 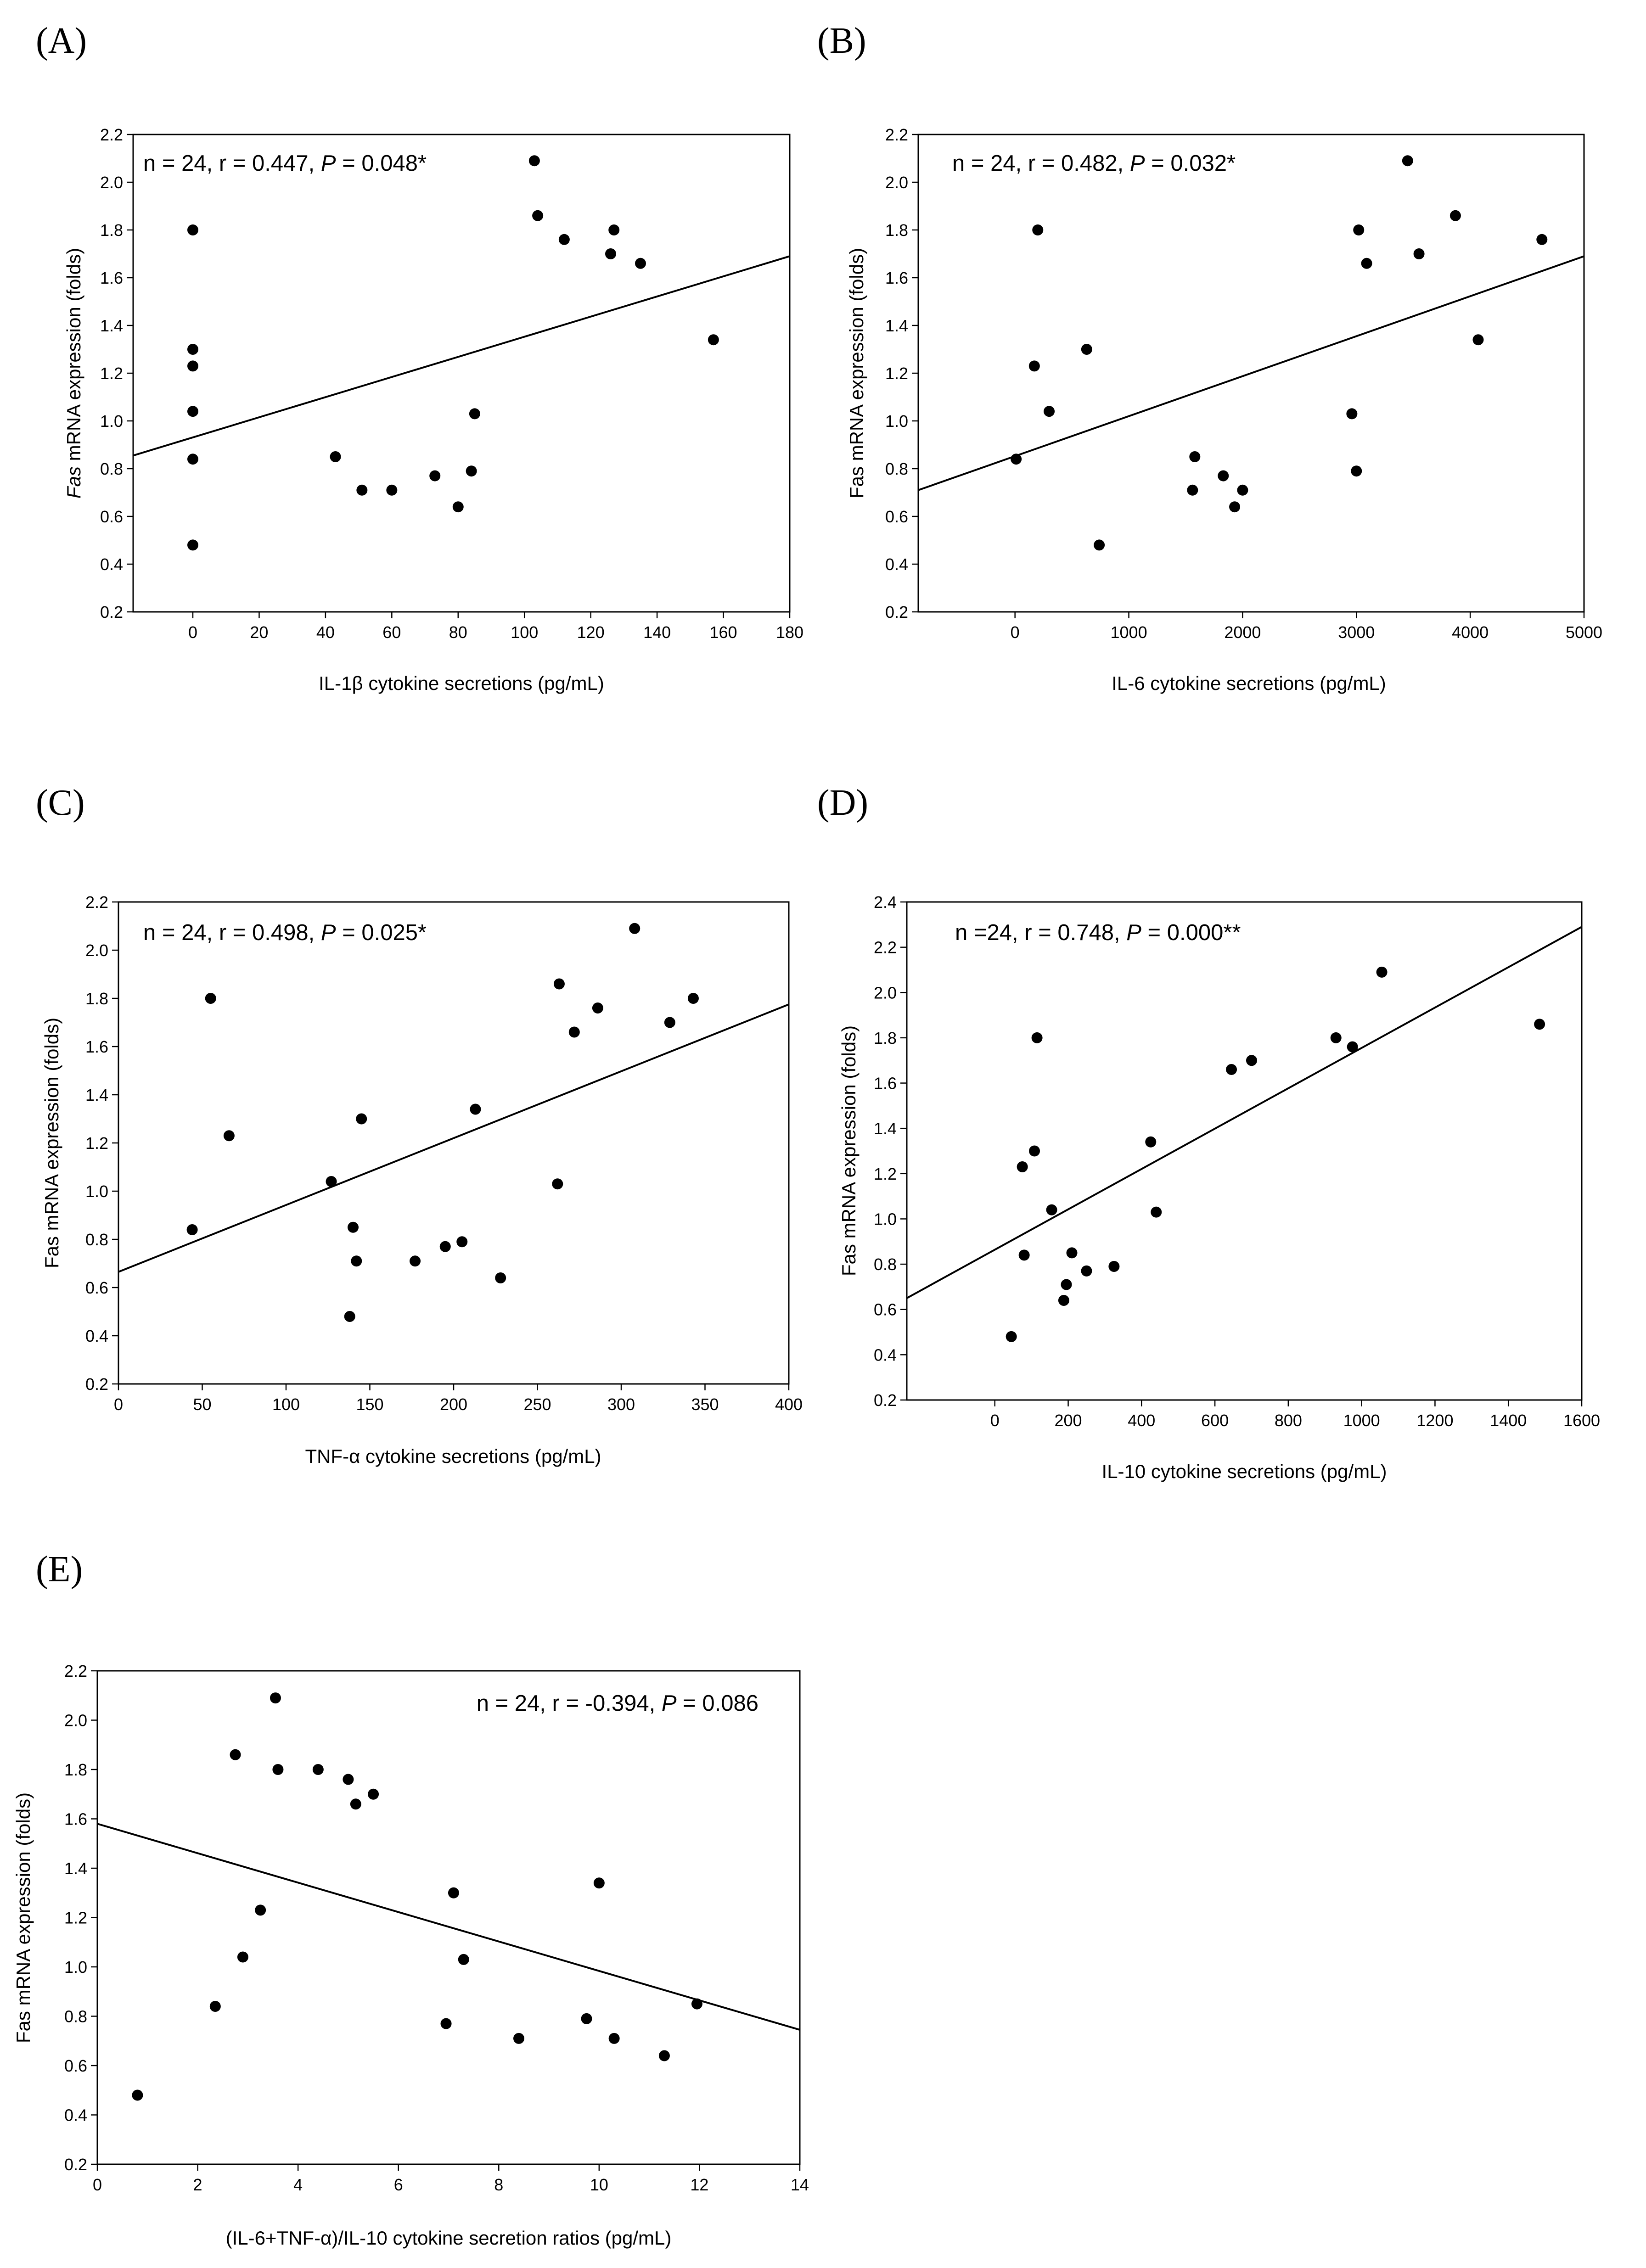 I want to click on stats-text: n = 24, r = 0.482,, so click(x=1041, y=163).